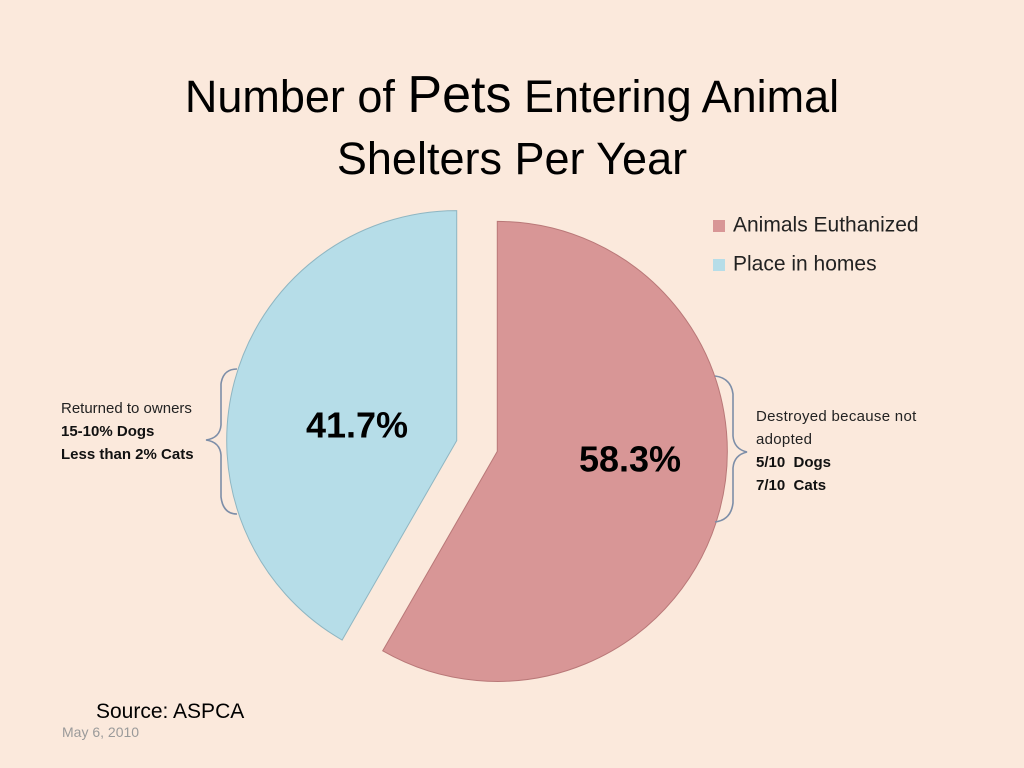  Describe the element at coordinates (493, 442) in the screenshot. I see `pie-data-labels: 58.3% 41.7%` at that location.